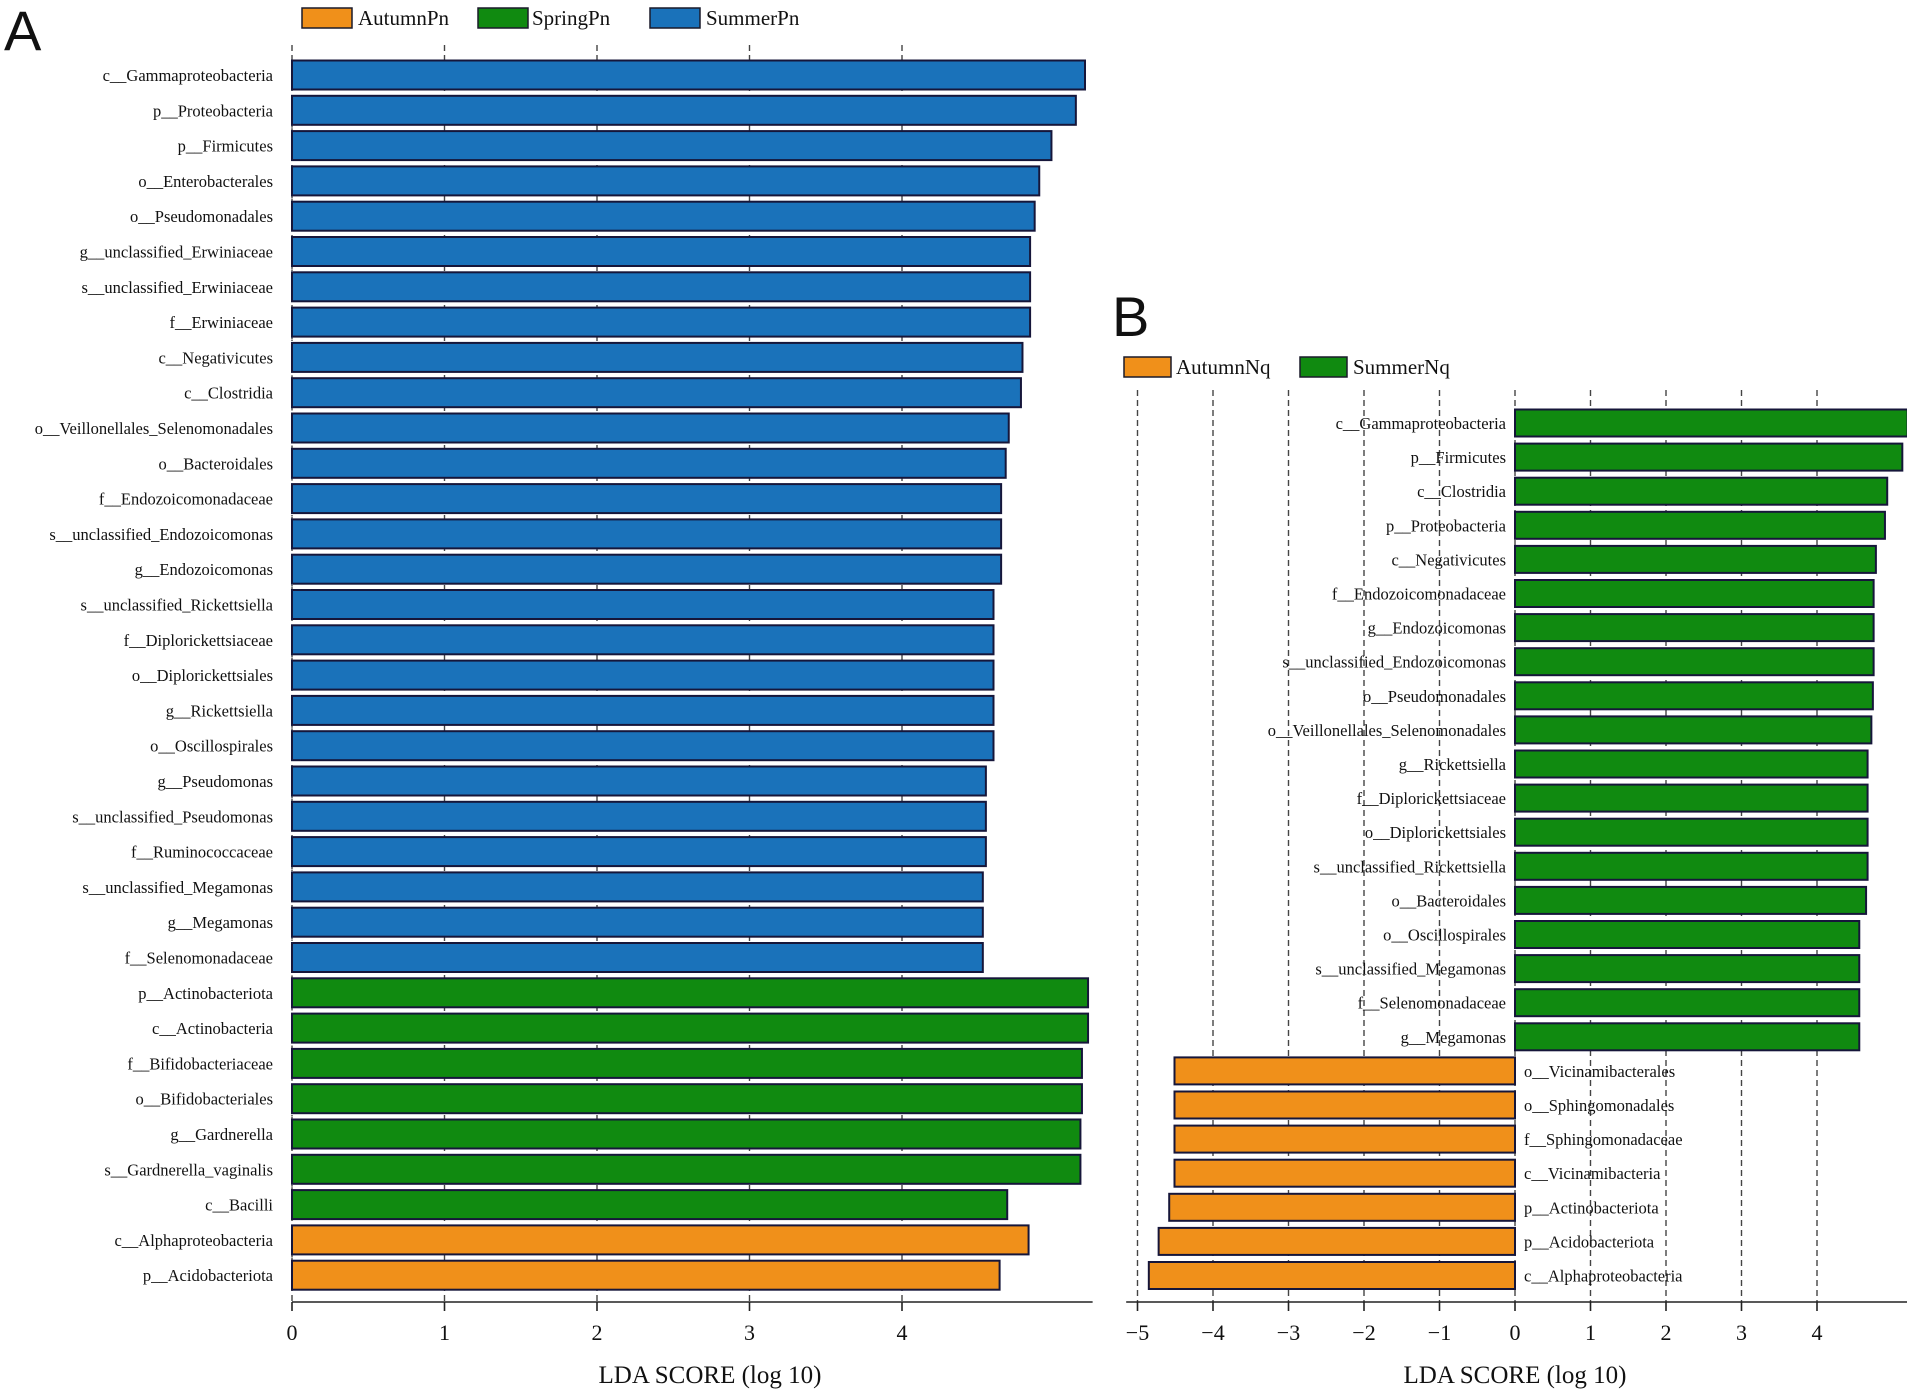  Describe the element at coordinates (177, 887) in the screenshot. I see `bar-label-a-s-unclassified-megamonas: s__unclassified_Megamonas` at that location.